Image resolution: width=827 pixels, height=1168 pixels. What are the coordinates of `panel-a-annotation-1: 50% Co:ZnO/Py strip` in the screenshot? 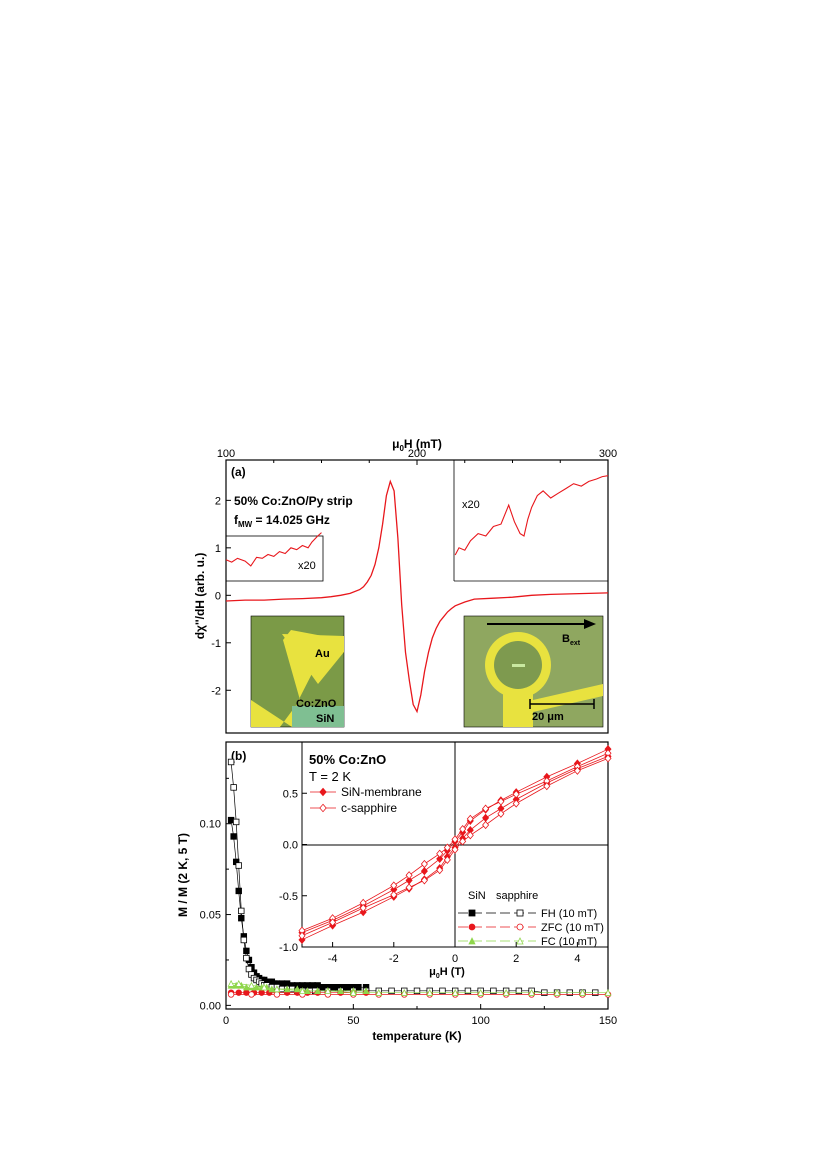 It's located at (293, 501).